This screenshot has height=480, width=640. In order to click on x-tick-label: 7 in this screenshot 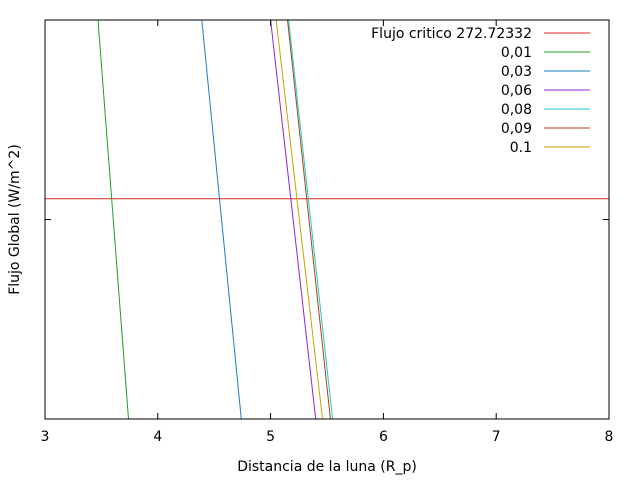, I will do `click(496, 437)`.